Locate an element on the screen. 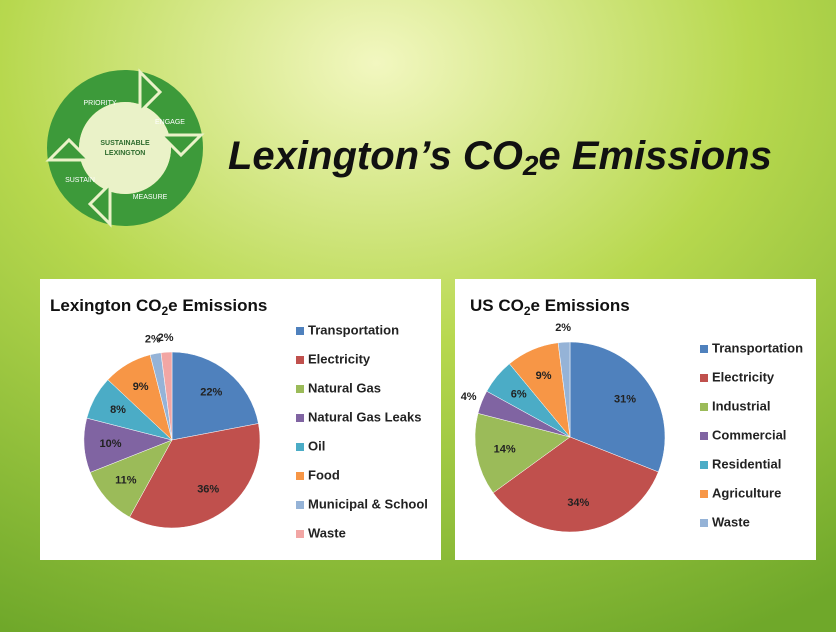 This screenshot has height=637, width=836. logo-step: PRIORITY is located at coordinates (99, 103).